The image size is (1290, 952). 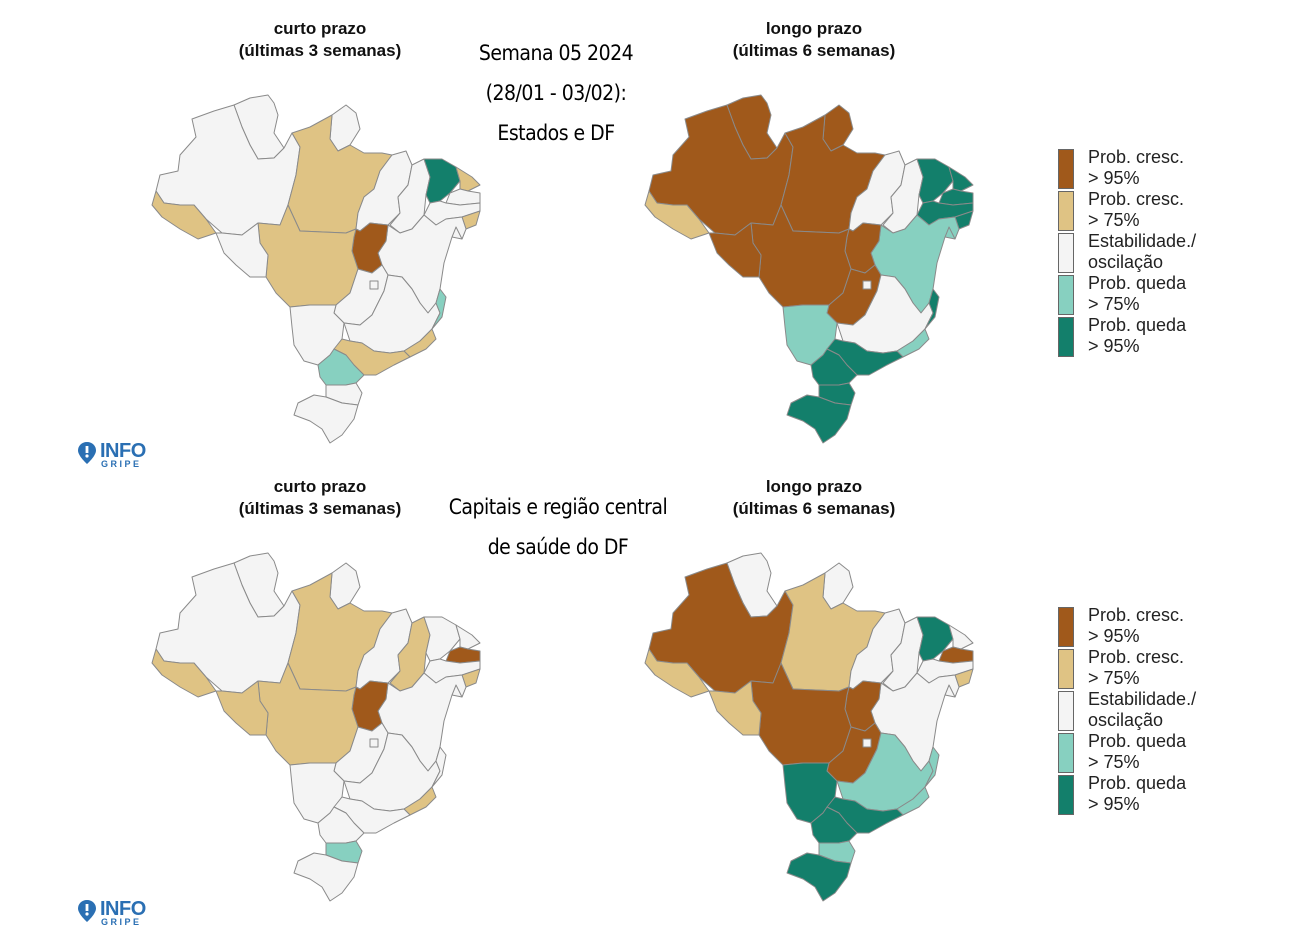 What do you see at coordinates (809, 269) in the screenshot?
I see `map-states-long-term` at bounding box center [809, 269].